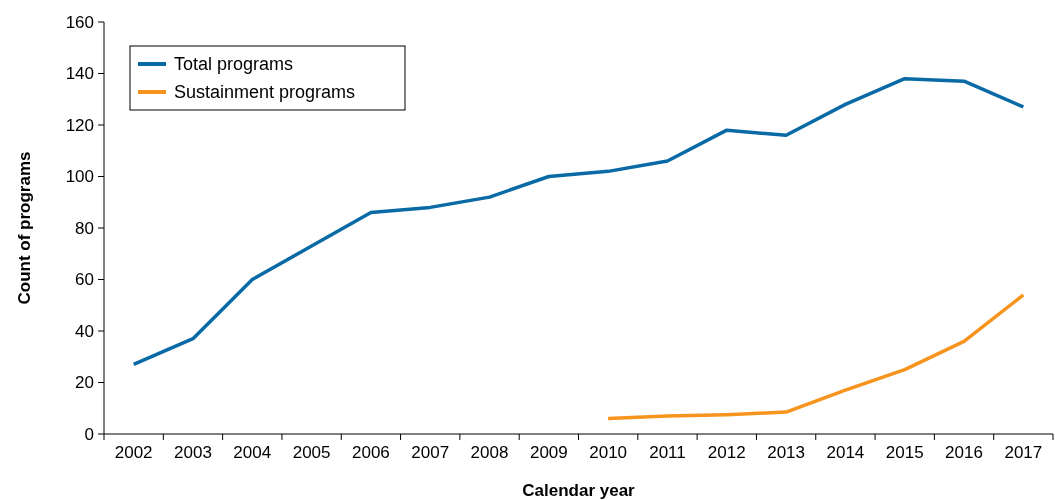  Describe the element at coordinates (311, 452) in the screenshot. I see `x-tick-label: 2005` at that location.